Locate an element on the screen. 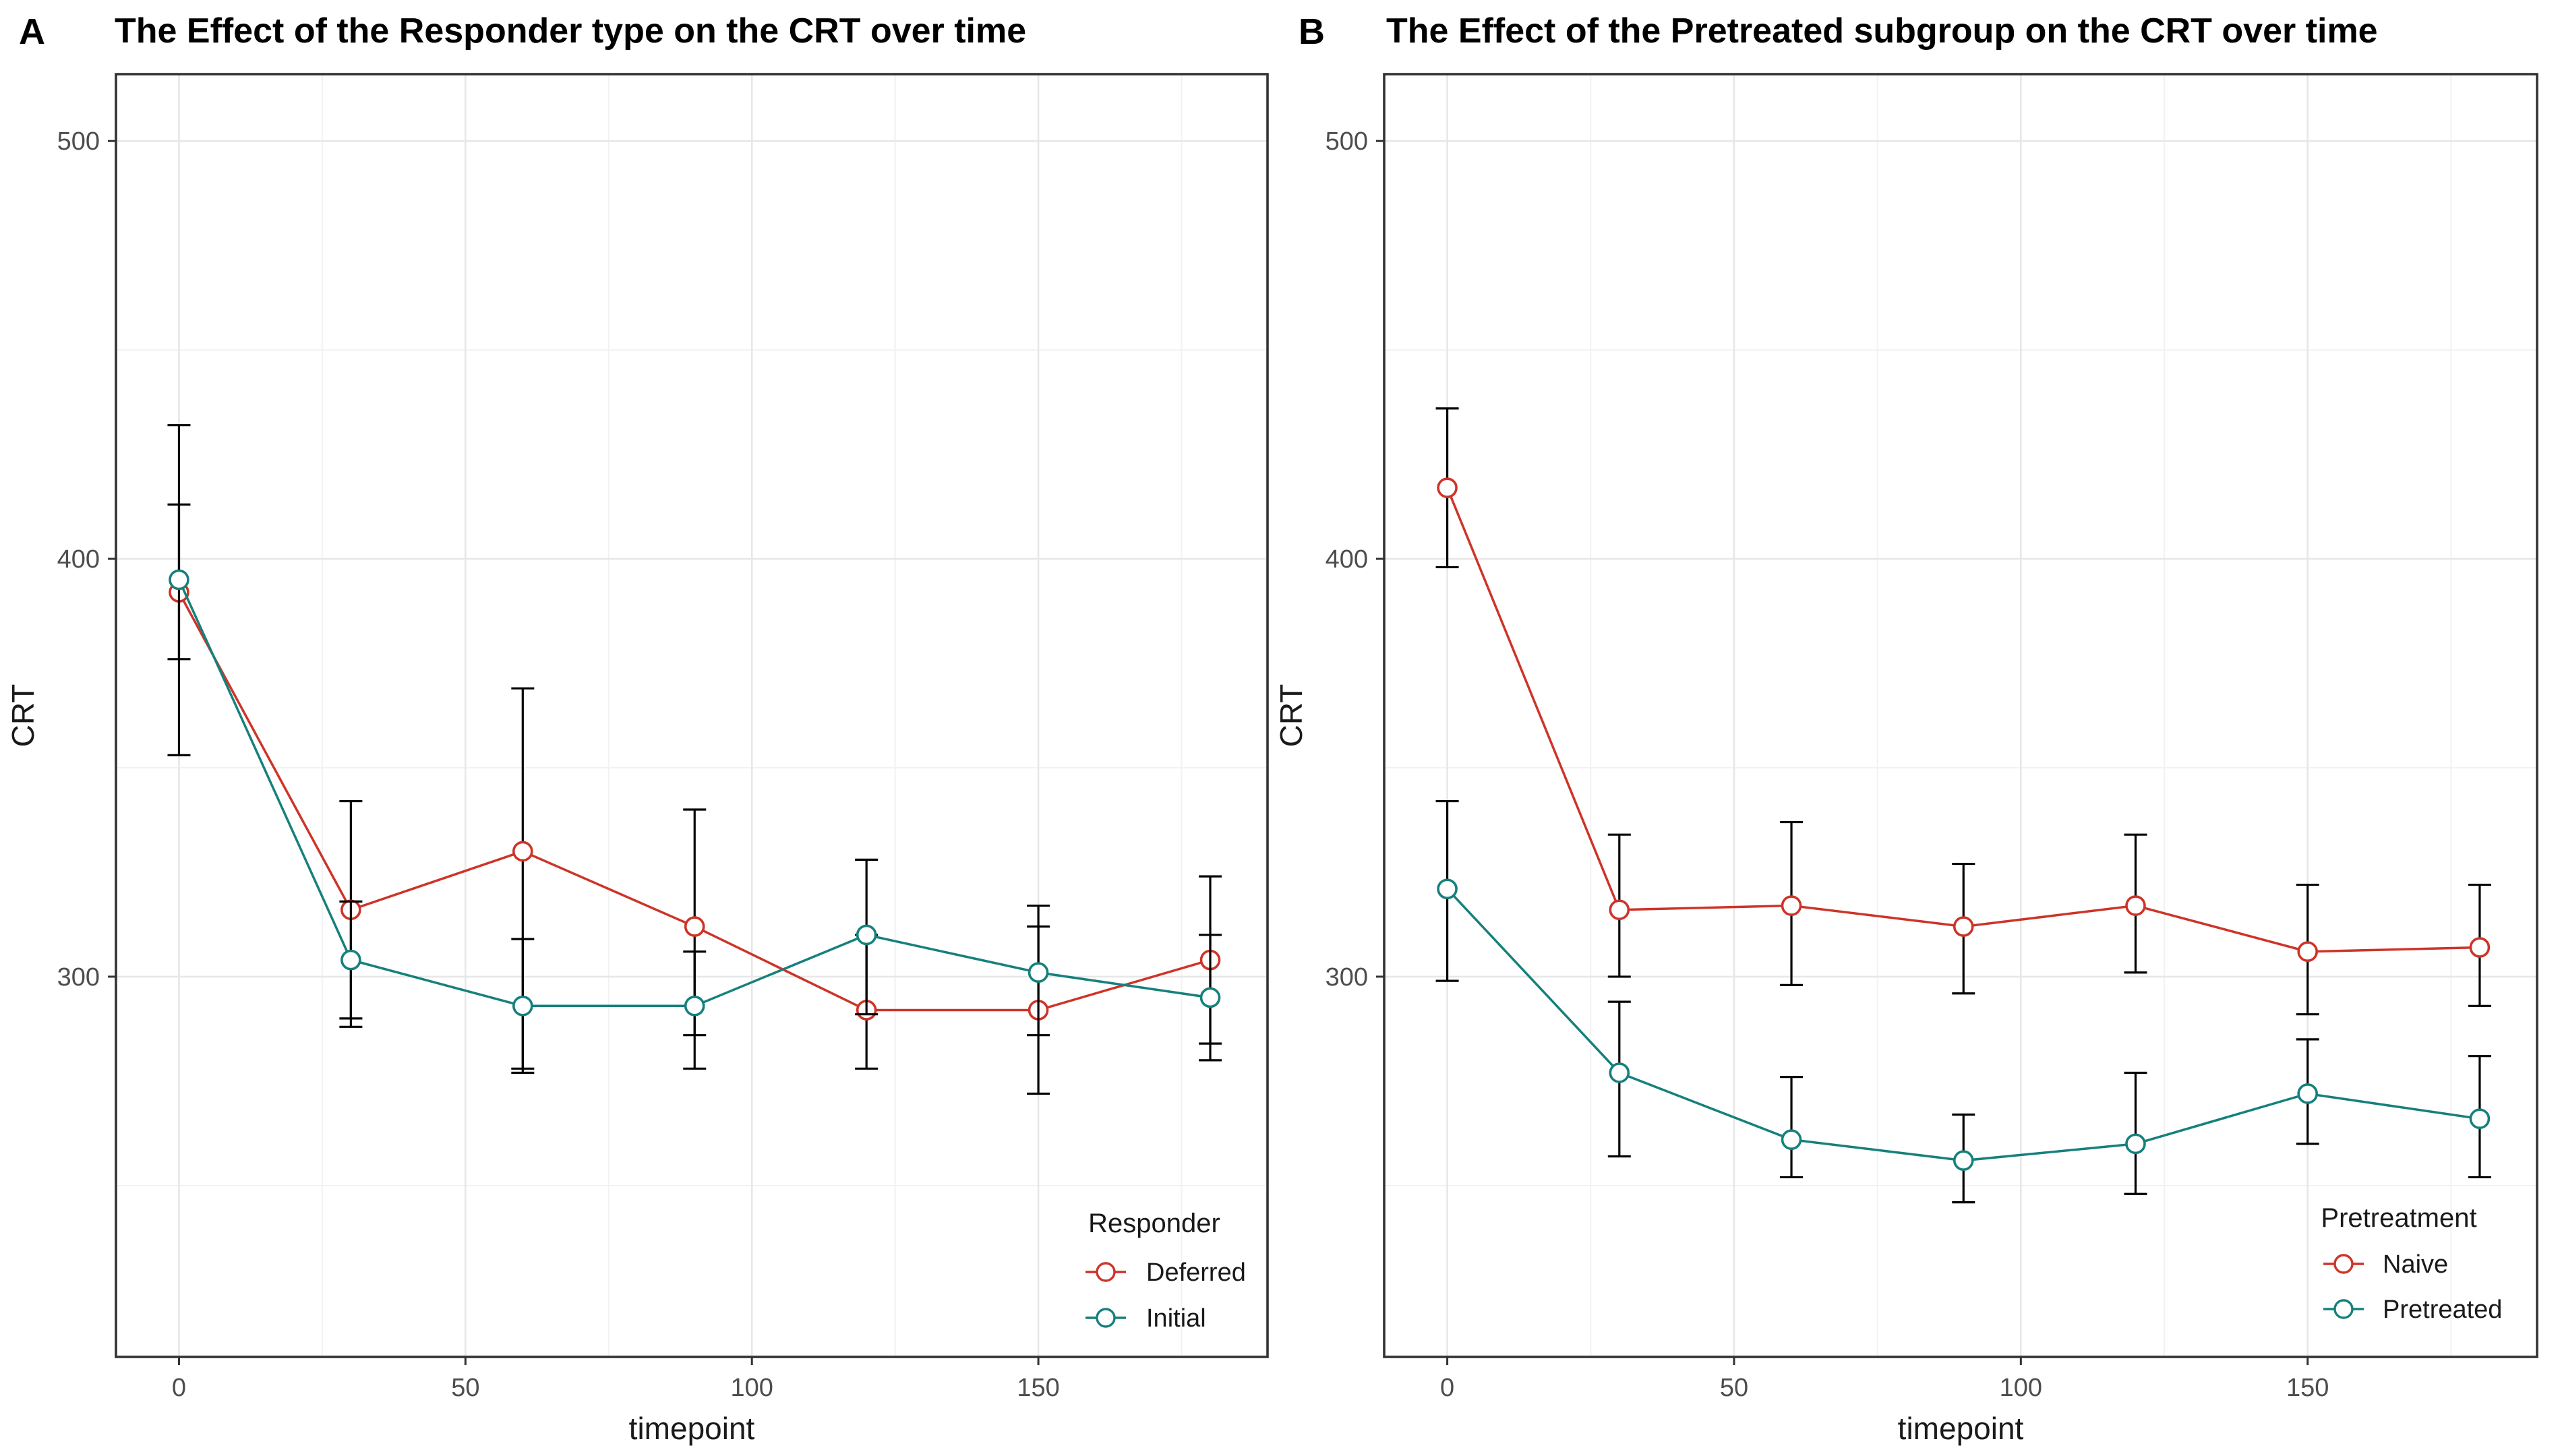 Image resolution: width=2560 pixels, height=1456 pixels. series-pretreated is located at coordinates (1963, 1001).